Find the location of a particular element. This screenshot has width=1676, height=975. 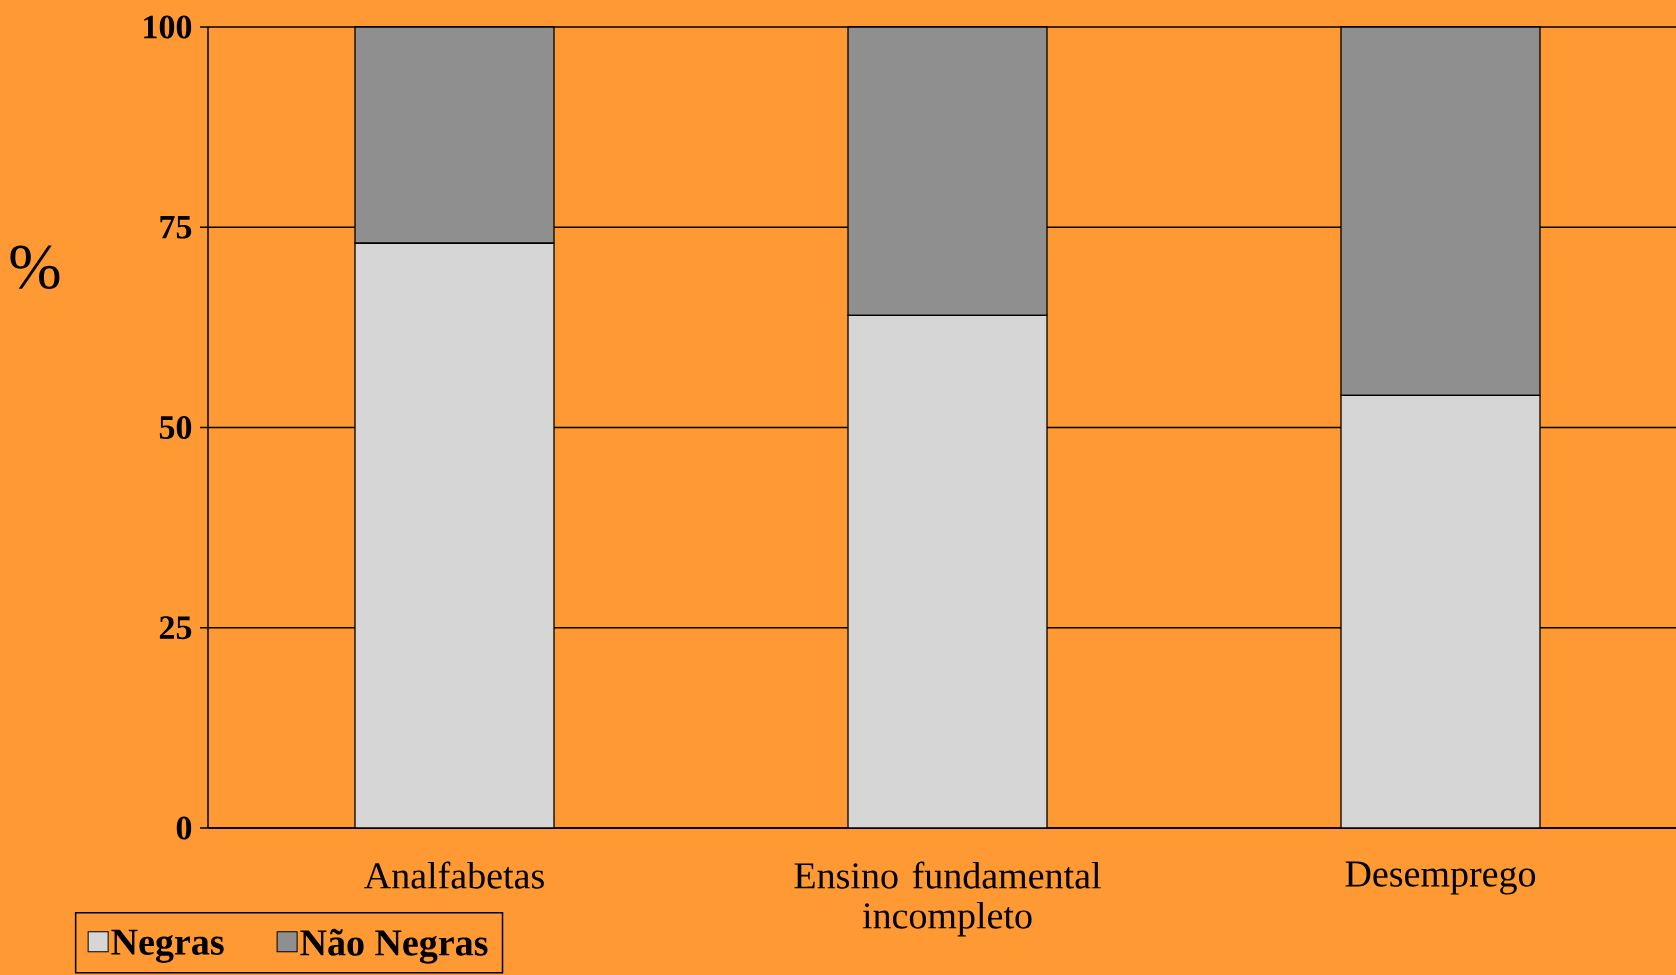

y-tick-label: 0 is located at coordinates (184, 828).